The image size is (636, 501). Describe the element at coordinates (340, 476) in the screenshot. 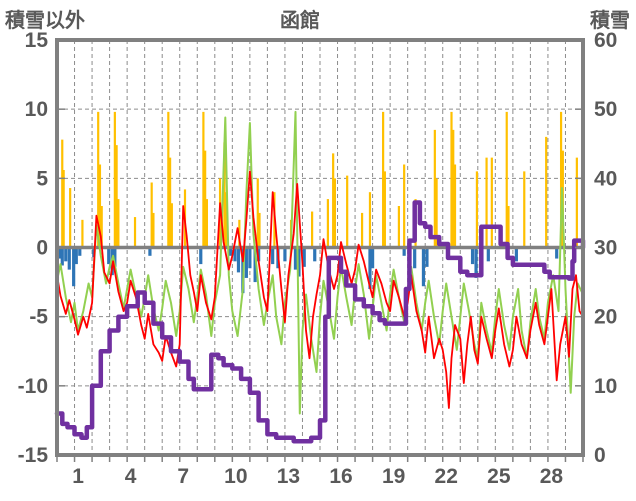

I see `x-axis-tick-label: 16` at that location.